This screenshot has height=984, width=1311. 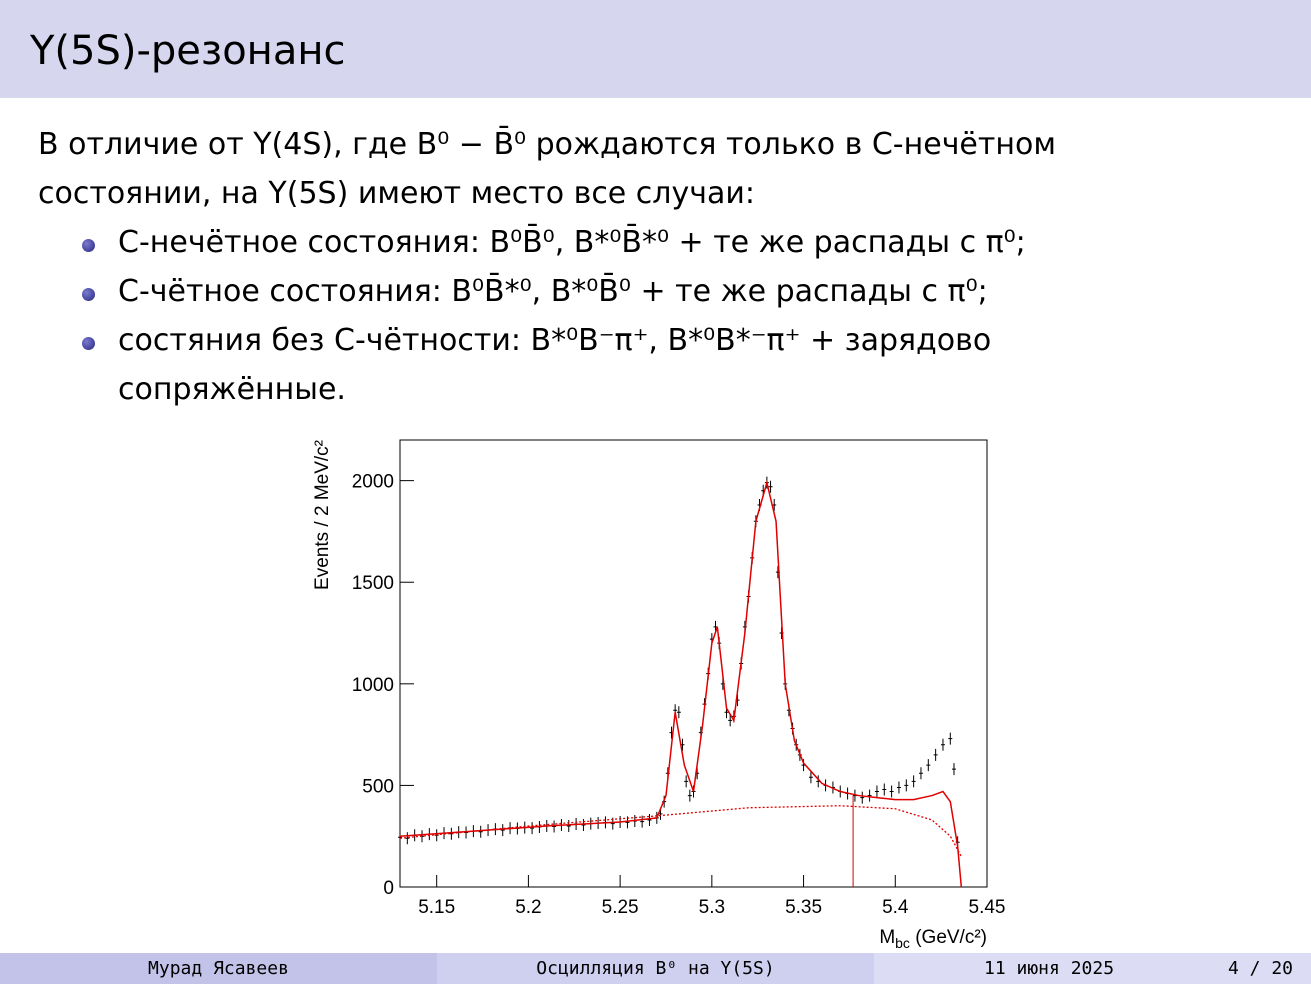 What do you see at coordinates (322, 515) in the screenshot?
I see `y-axis-label: Events / 2 MeV/c²` at bounding box center [322, 515].